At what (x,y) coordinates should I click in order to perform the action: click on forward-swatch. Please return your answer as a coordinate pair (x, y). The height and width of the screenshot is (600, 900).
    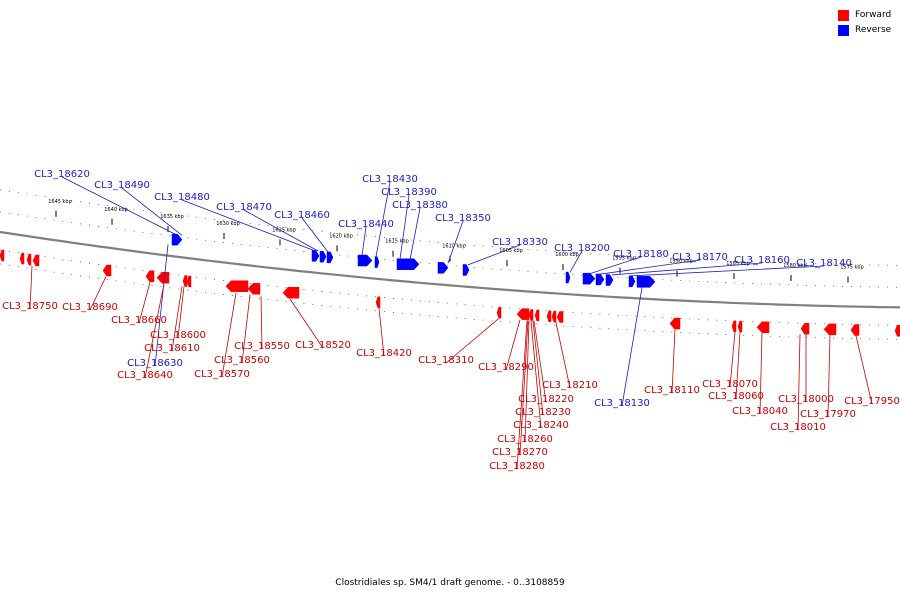
    Looking at the image, I should click on (843, 15).